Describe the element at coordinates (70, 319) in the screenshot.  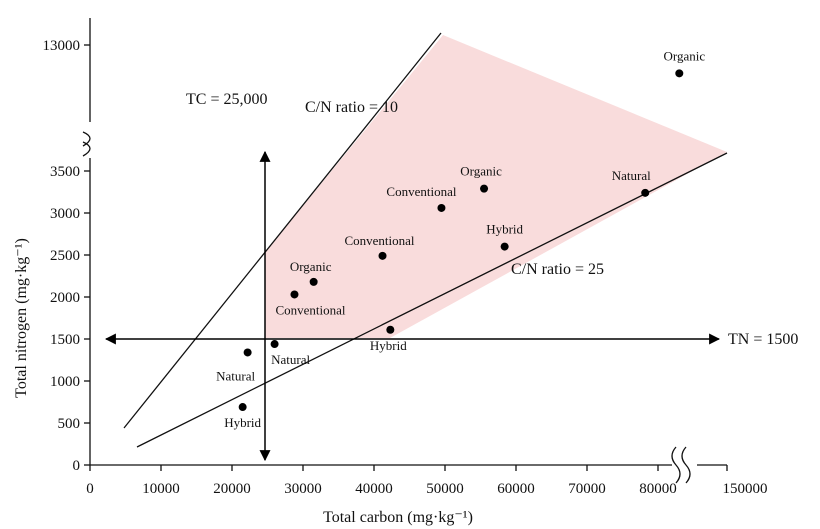
I see `y-ticks: 0 500 1000 1500 2000 2500 3000 3500` at that location.